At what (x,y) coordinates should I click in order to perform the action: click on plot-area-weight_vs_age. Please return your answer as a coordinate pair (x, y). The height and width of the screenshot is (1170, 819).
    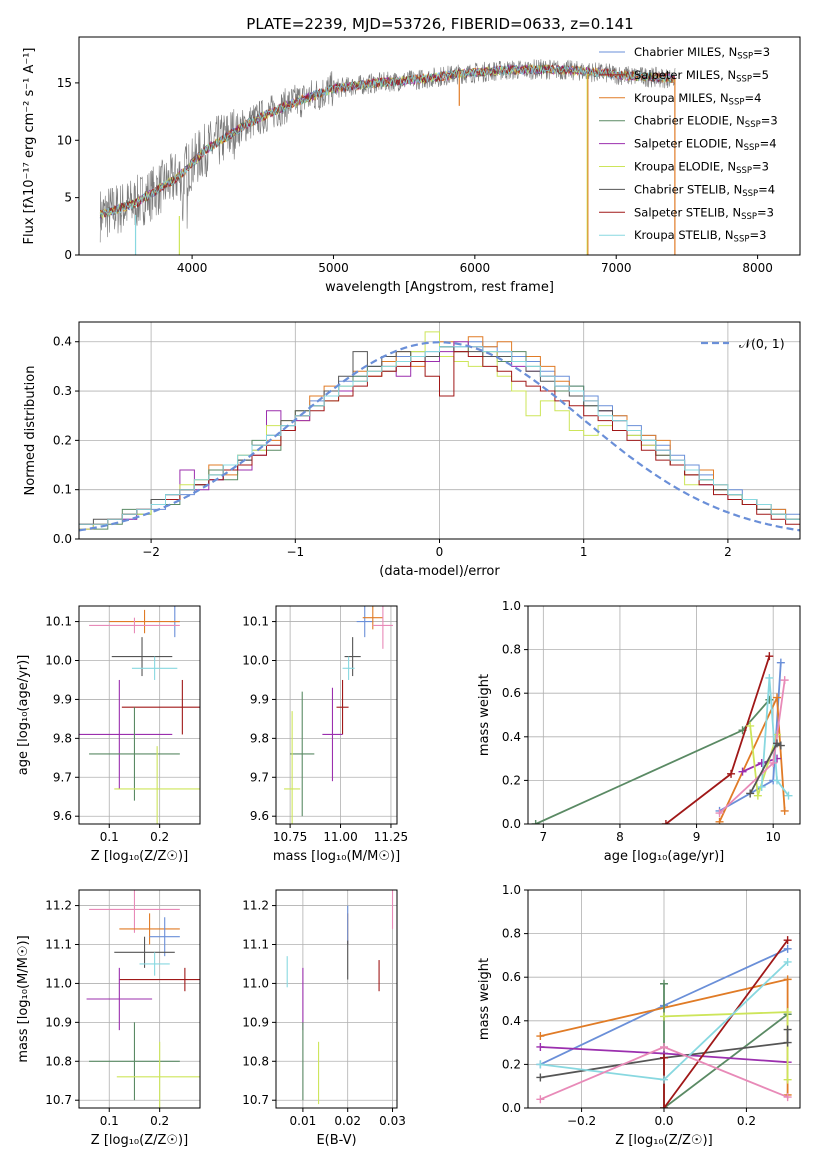
    Looking at the image, I should click on (662, 738).